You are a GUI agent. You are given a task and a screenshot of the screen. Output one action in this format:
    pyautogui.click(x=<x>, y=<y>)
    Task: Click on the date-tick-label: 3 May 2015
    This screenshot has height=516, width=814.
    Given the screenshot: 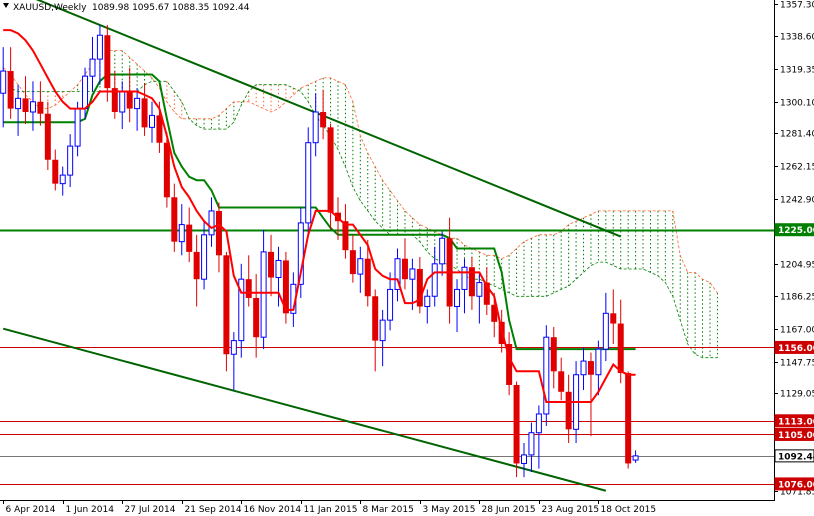 What is the action you would take?
    pyautogui.click(x=449, y=510)
    